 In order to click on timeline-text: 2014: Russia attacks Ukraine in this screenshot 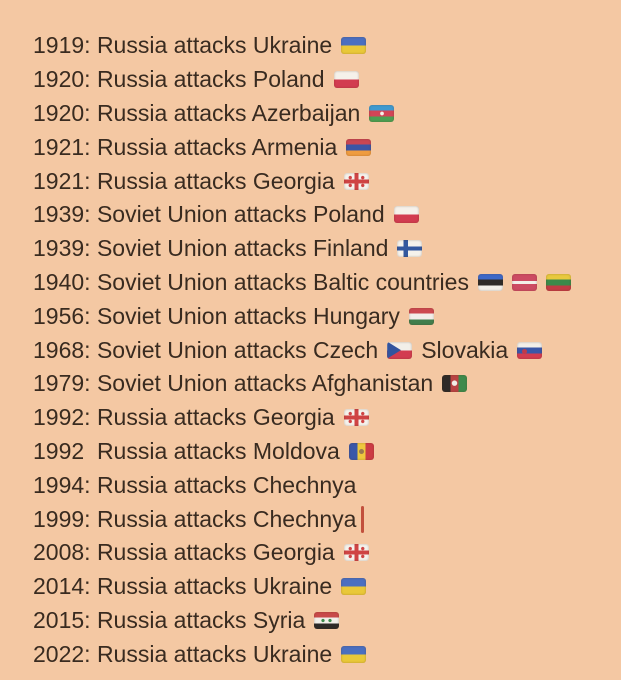, I will do `click(183, 586)`.